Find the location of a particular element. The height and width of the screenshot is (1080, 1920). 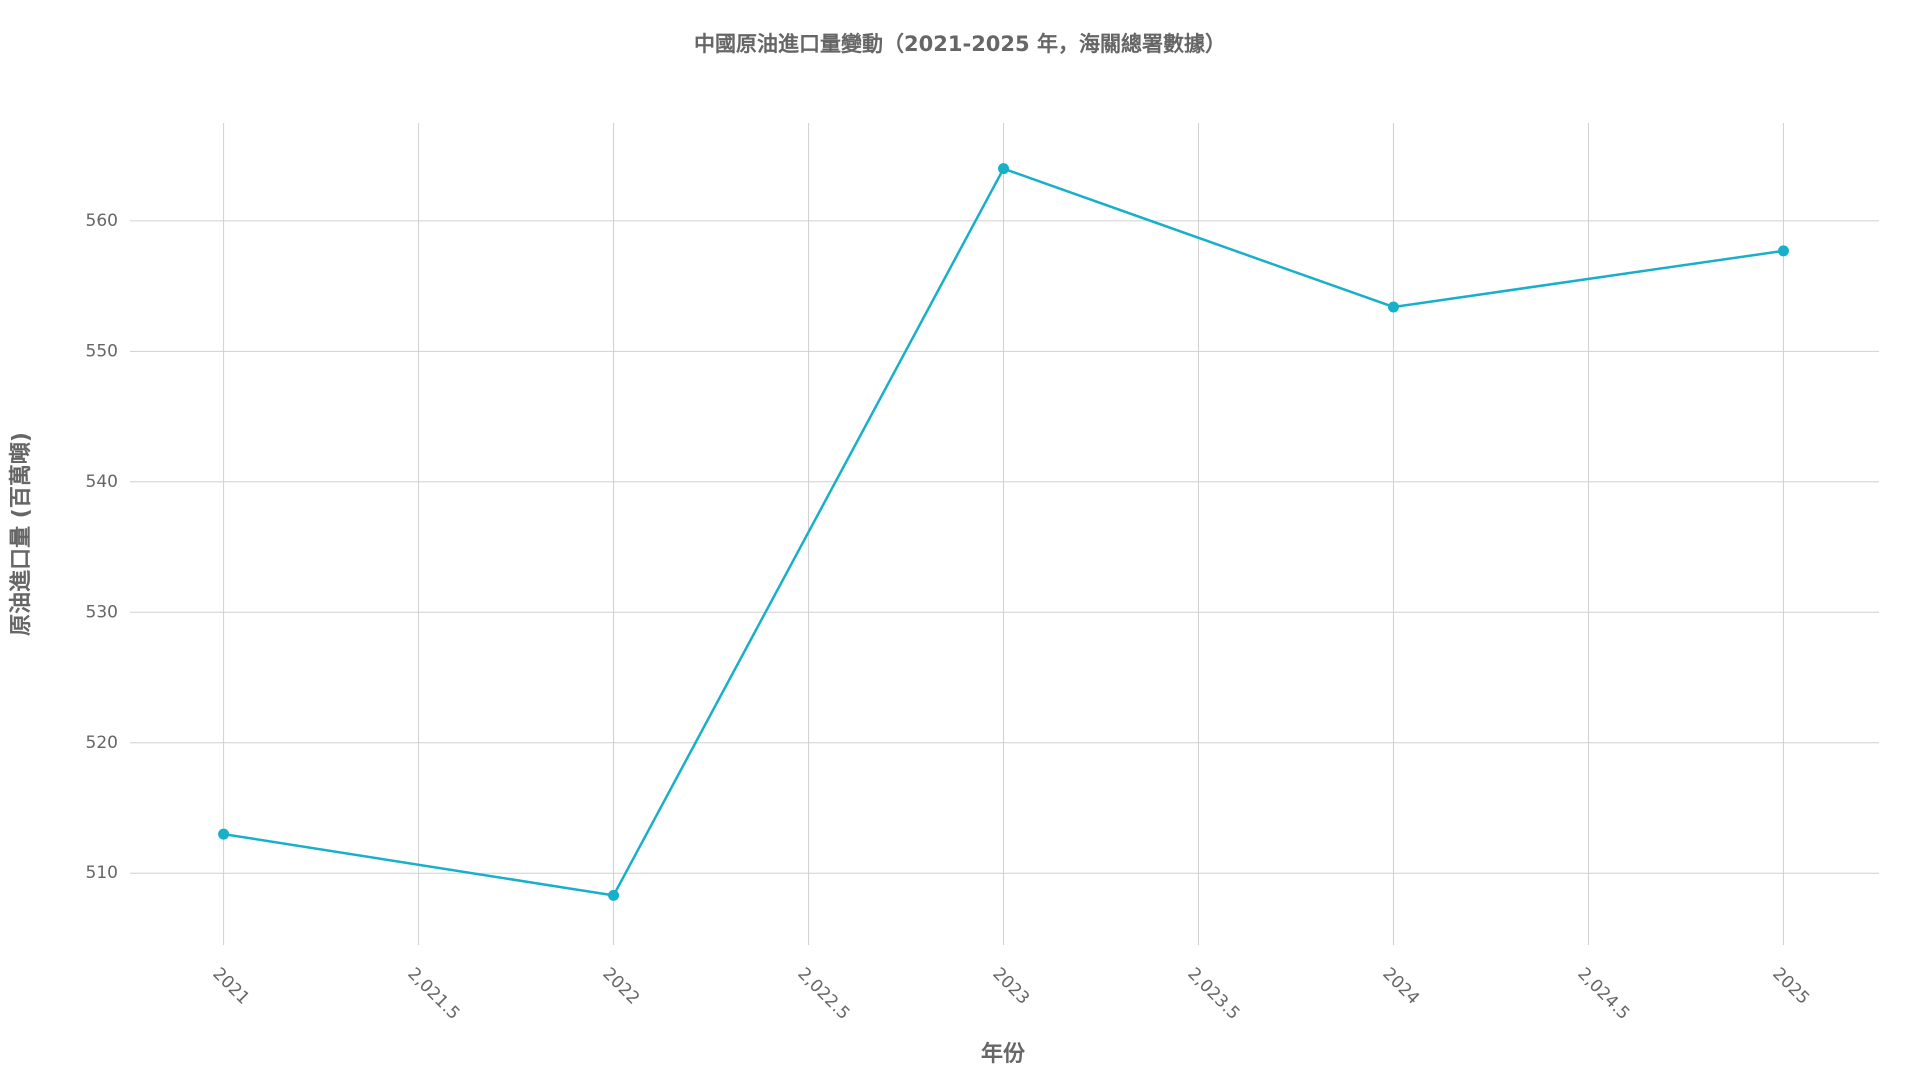

x-tick-label: 2021 is located at coordinates (231, 986).